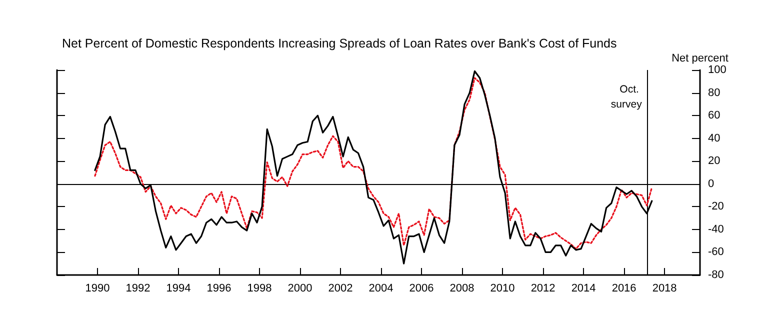 The height and width of the screenshot is (320, 782). Describe the element at coordinates (543, 288) in the screenshot. I see `x-tick-label: 2012` at that location.